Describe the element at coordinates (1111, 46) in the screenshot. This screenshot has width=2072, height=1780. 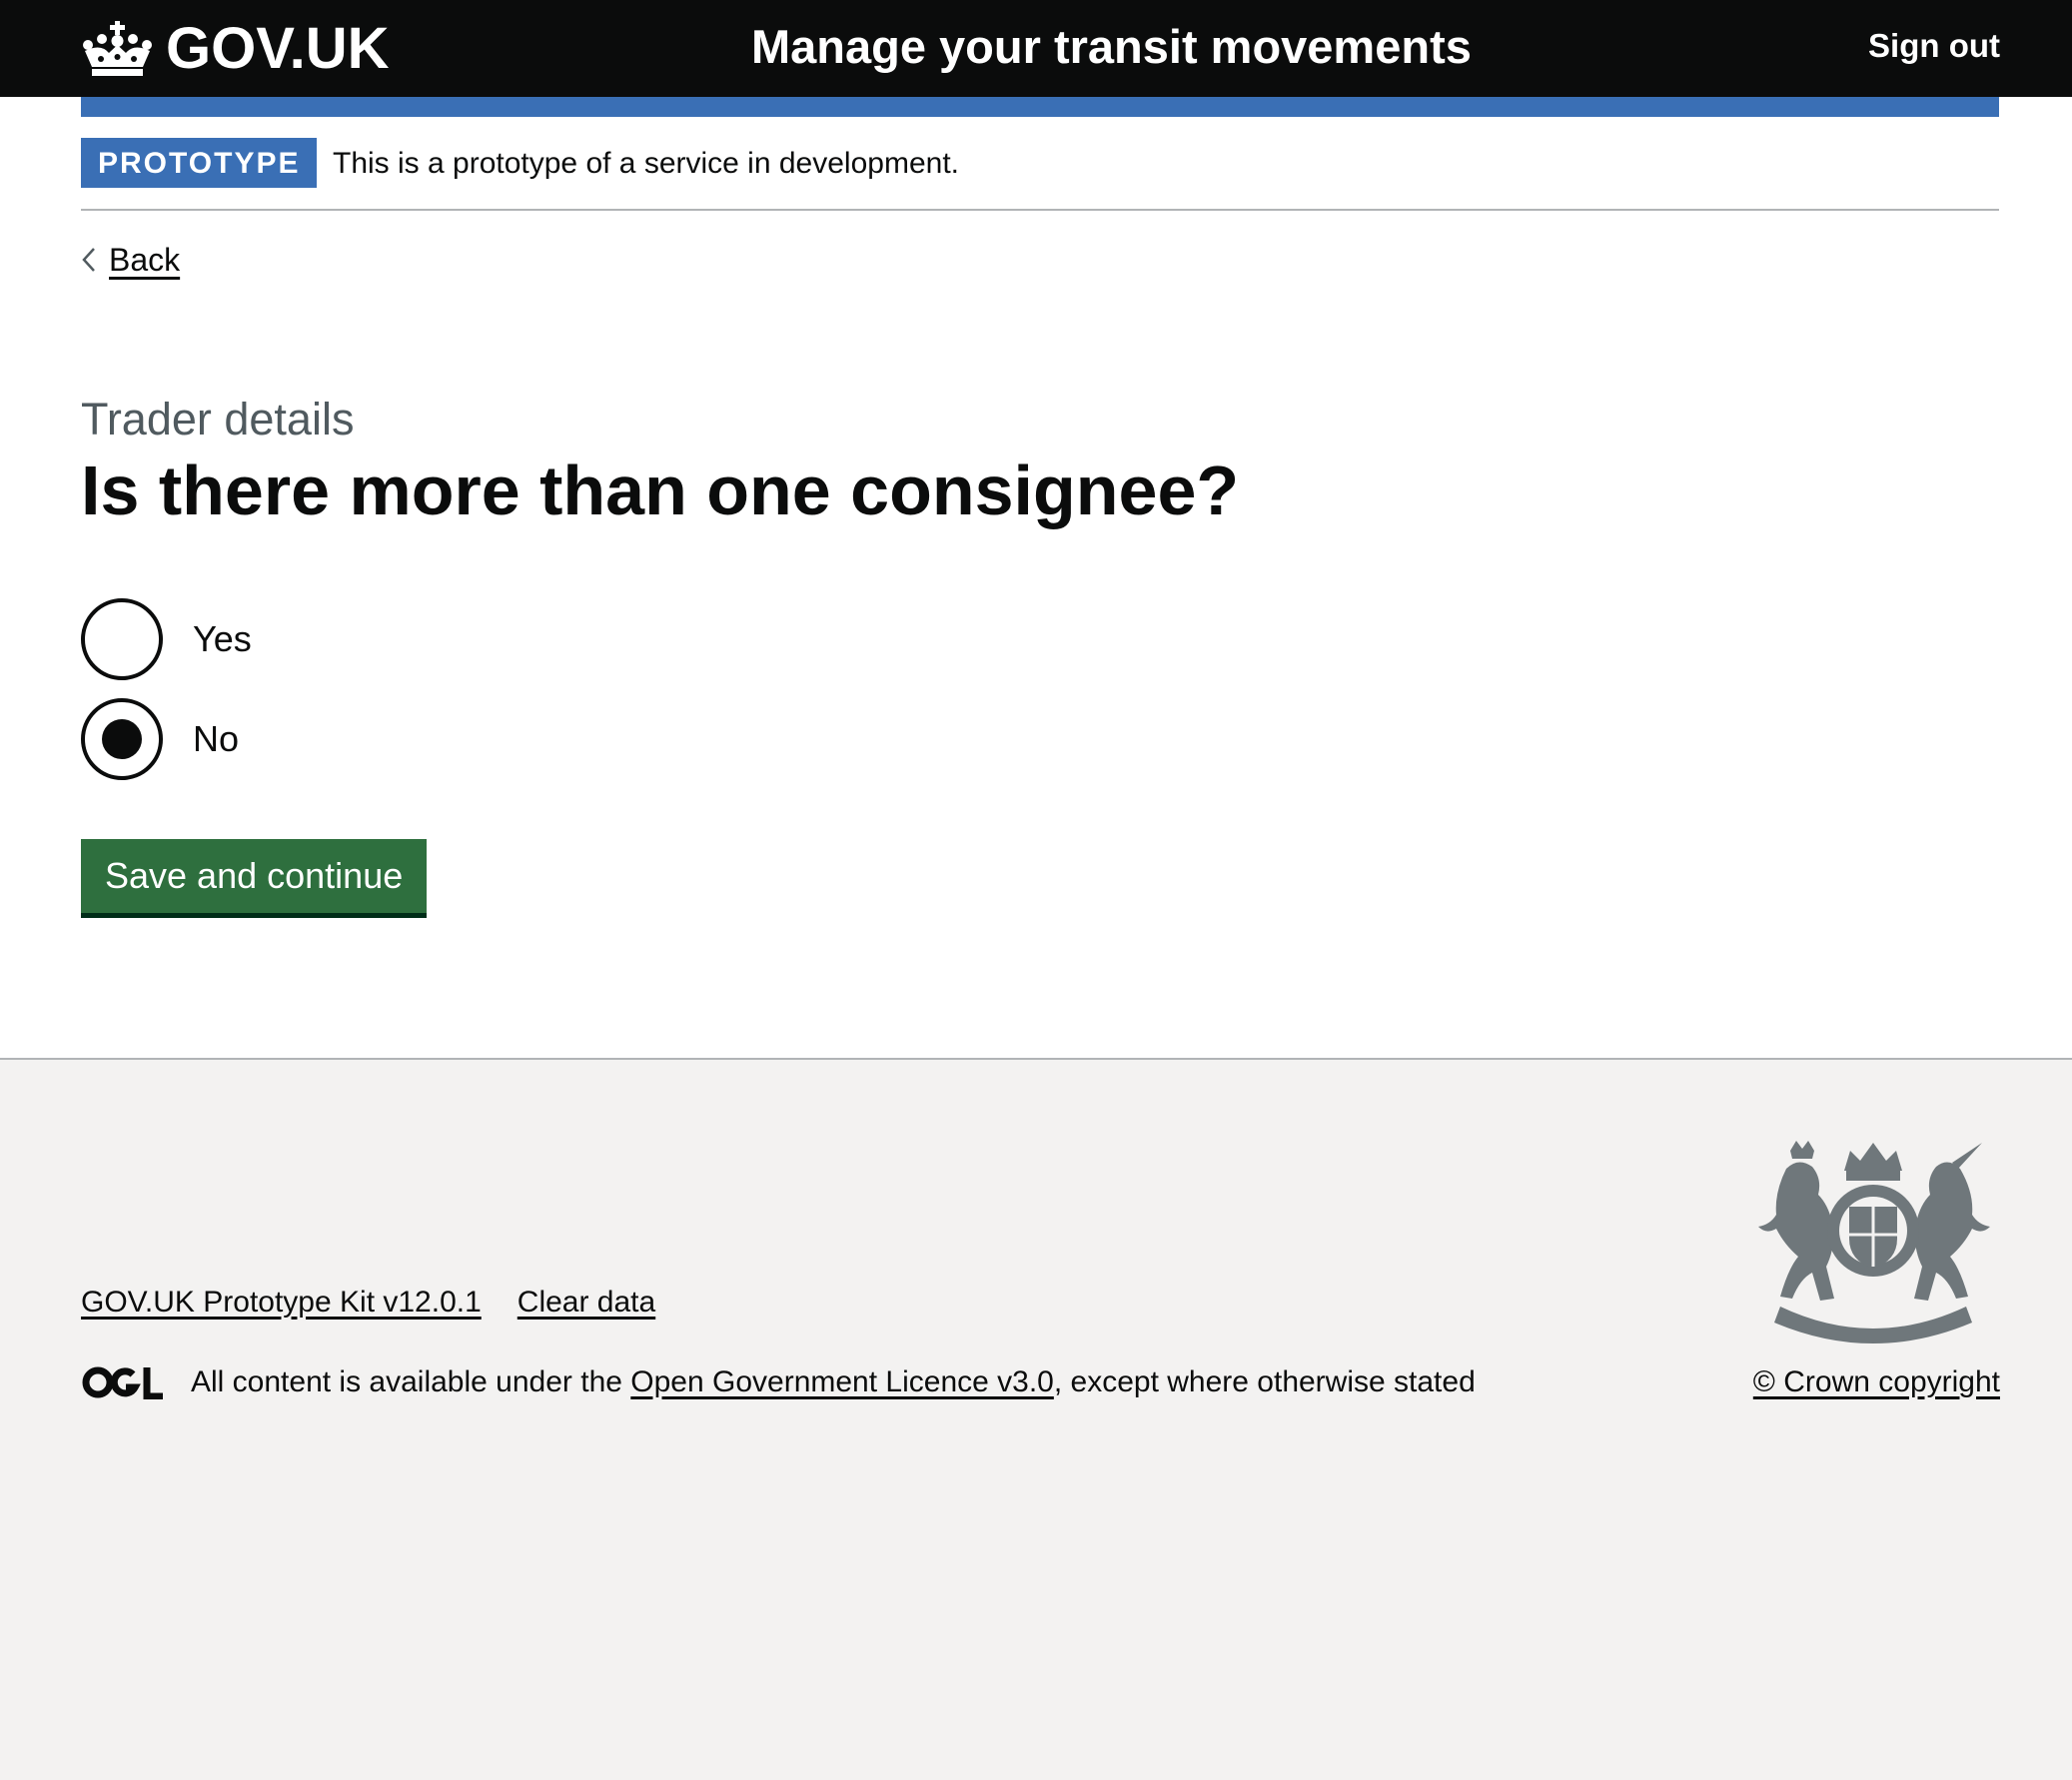
I see `service-name: Manage your transit movements` at that location.